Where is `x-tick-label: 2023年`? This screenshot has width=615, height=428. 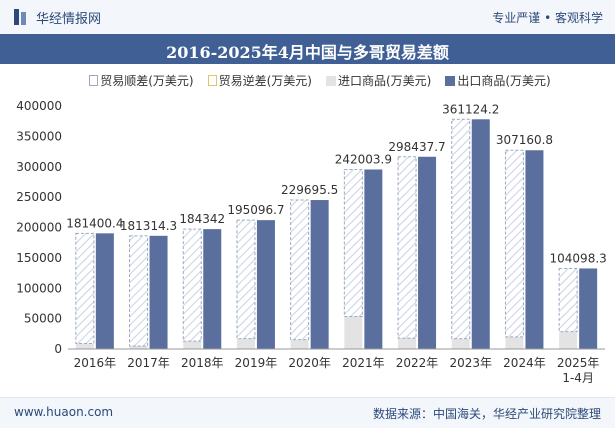 x-tick-label: 2023年 is located at coordinates (470, 363).